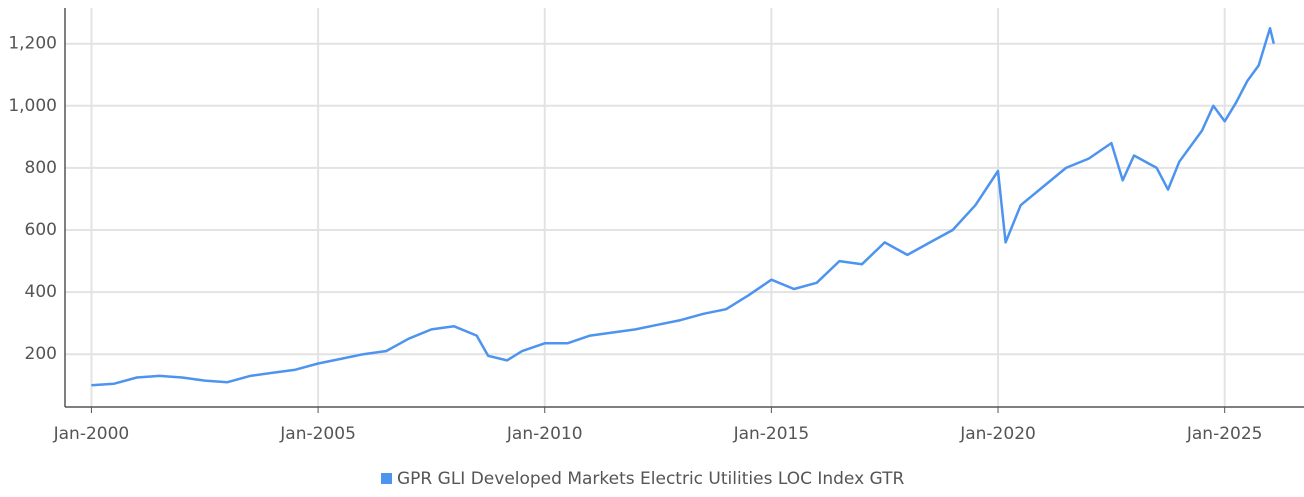  I want to click on y-tick-label: 1,200, so click(32, 44).